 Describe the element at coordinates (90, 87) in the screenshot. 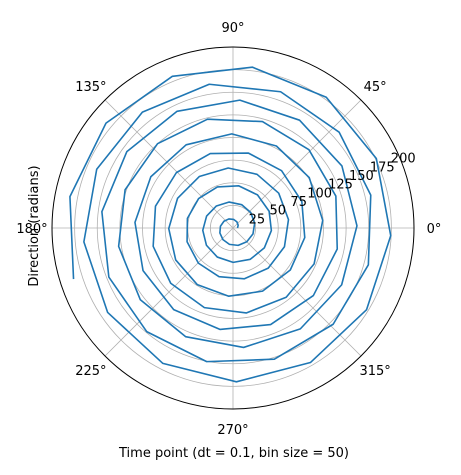

I see `theta-tick-label: 135°` at that location.